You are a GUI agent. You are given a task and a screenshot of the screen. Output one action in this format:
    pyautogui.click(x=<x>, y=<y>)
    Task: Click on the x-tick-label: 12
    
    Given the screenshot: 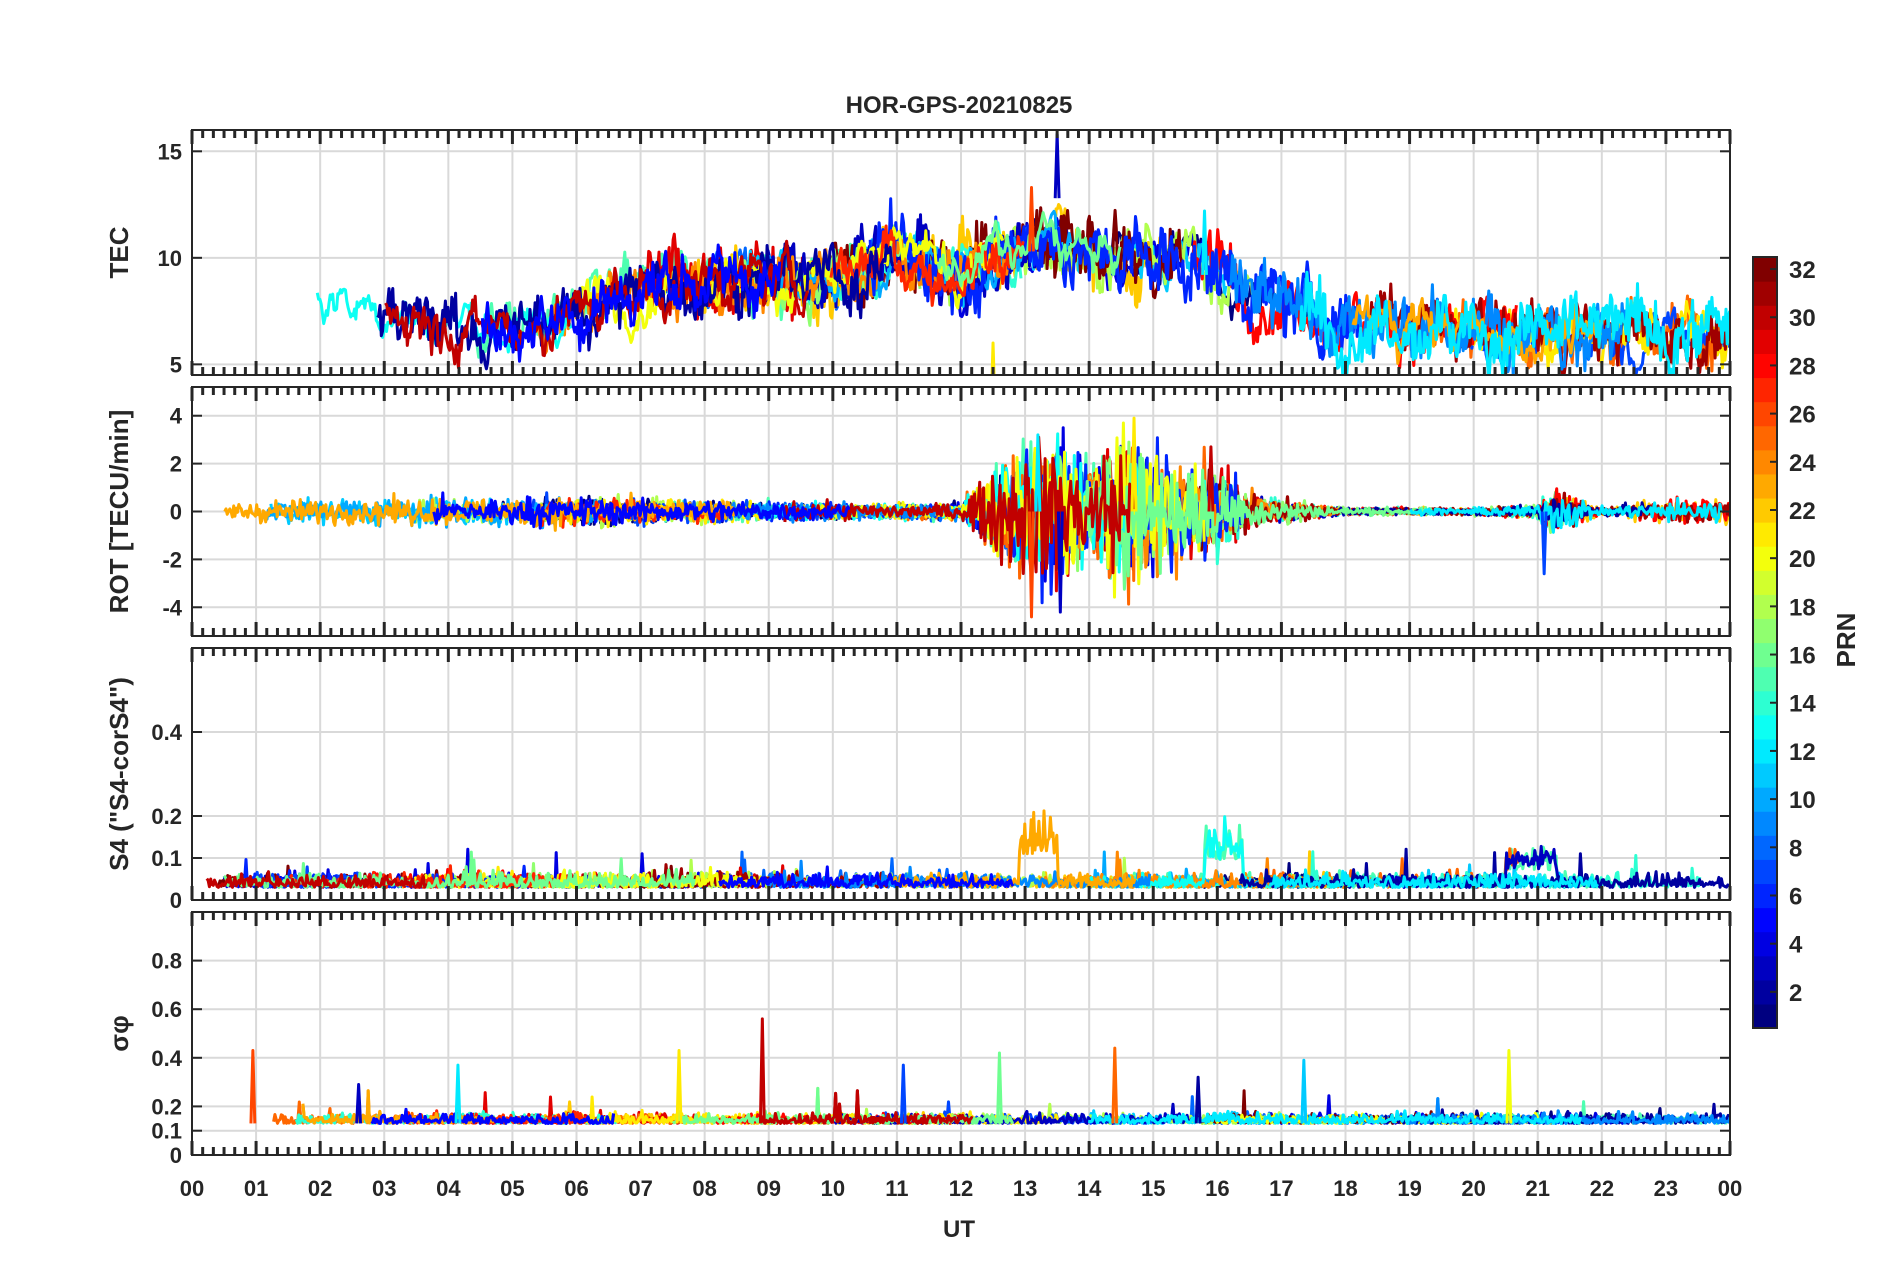 What is the action you would take?
    pyautogui.click(x=961, y=1188)
    